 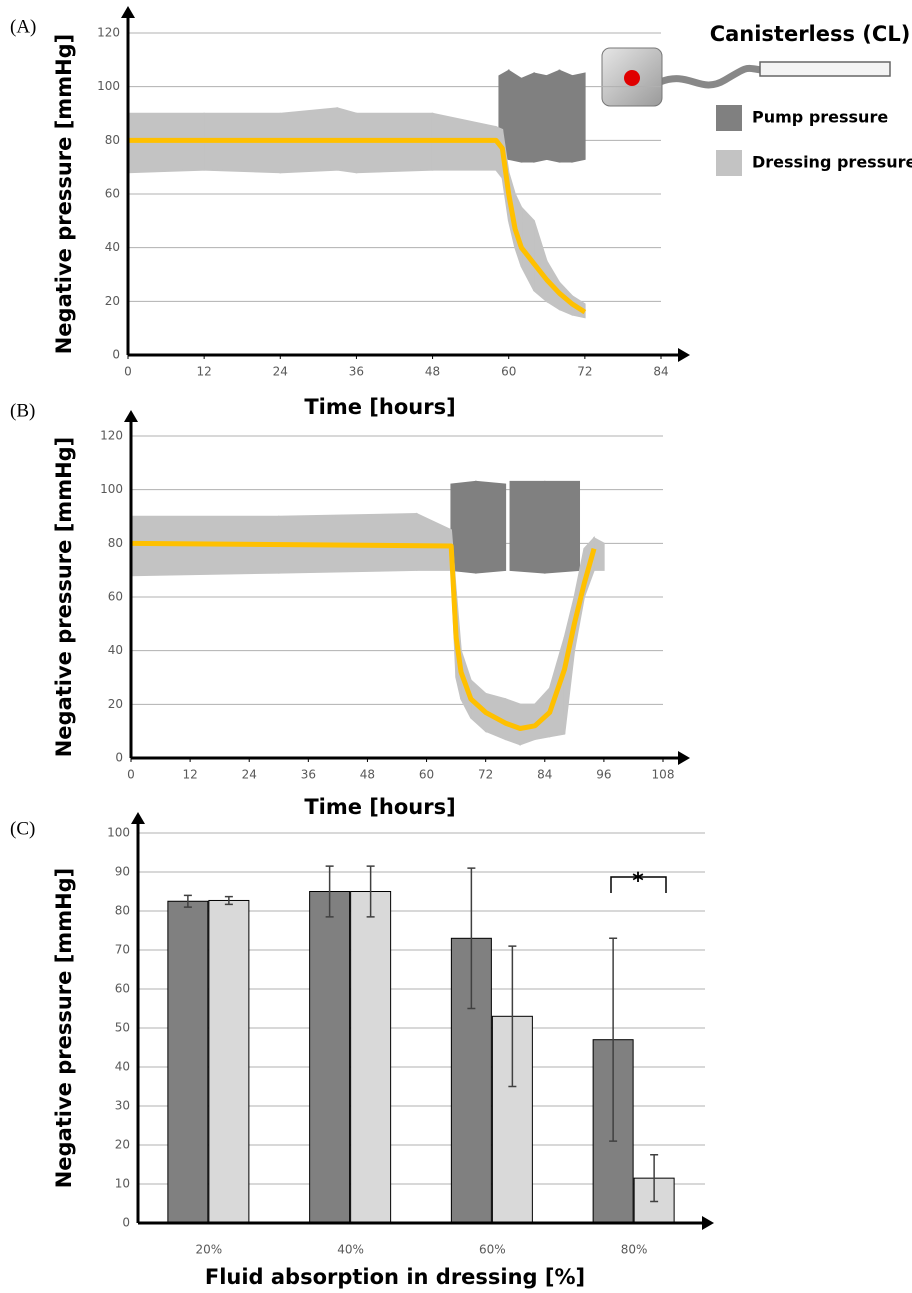 What do you see at coordinates (746, 77) in the screenshot?
I see `device-icon` at bounding box center [746, 77].